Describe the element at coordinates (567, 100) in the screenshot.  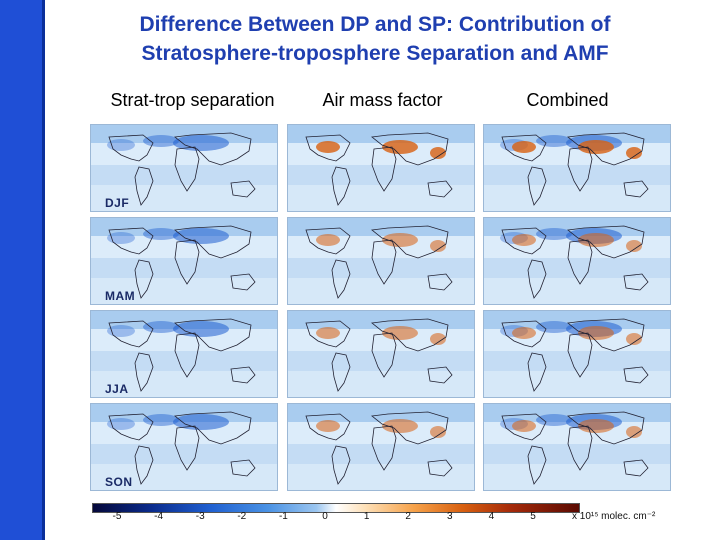
I see `column-header-combined: Combined` at that location.